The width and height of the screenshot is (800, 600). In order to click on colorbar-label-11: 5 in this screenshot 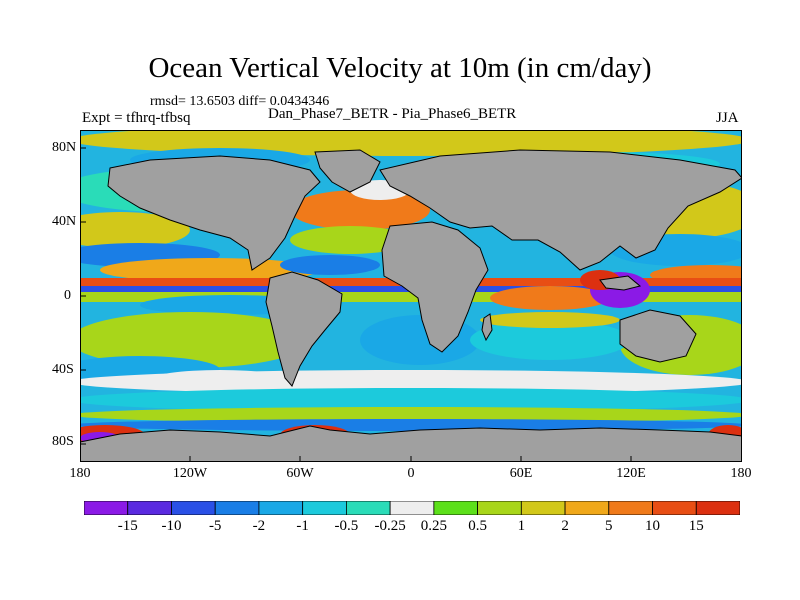, I will do `click(609, 526)`.